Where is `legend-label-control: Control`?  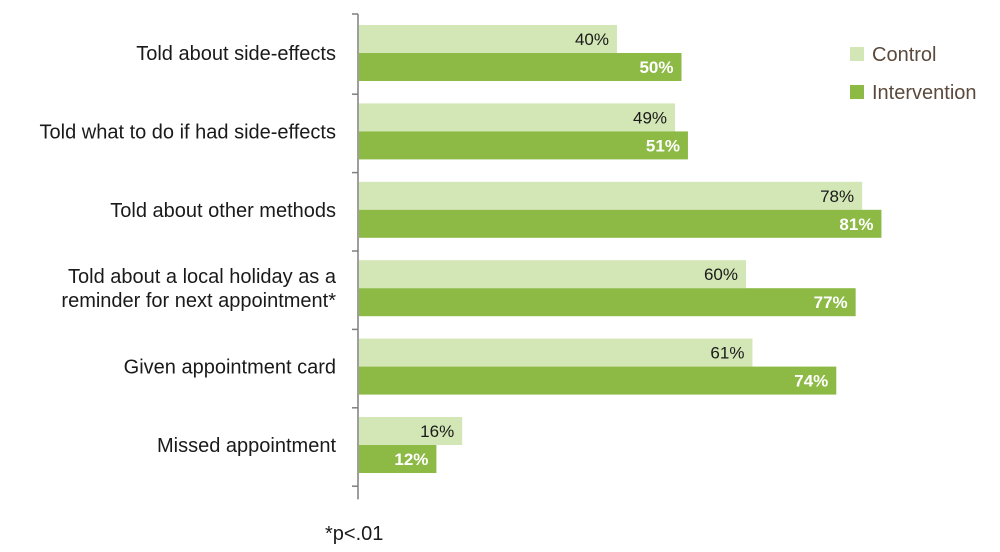 legend-label-control: Control is located at coordinates (904, 55).